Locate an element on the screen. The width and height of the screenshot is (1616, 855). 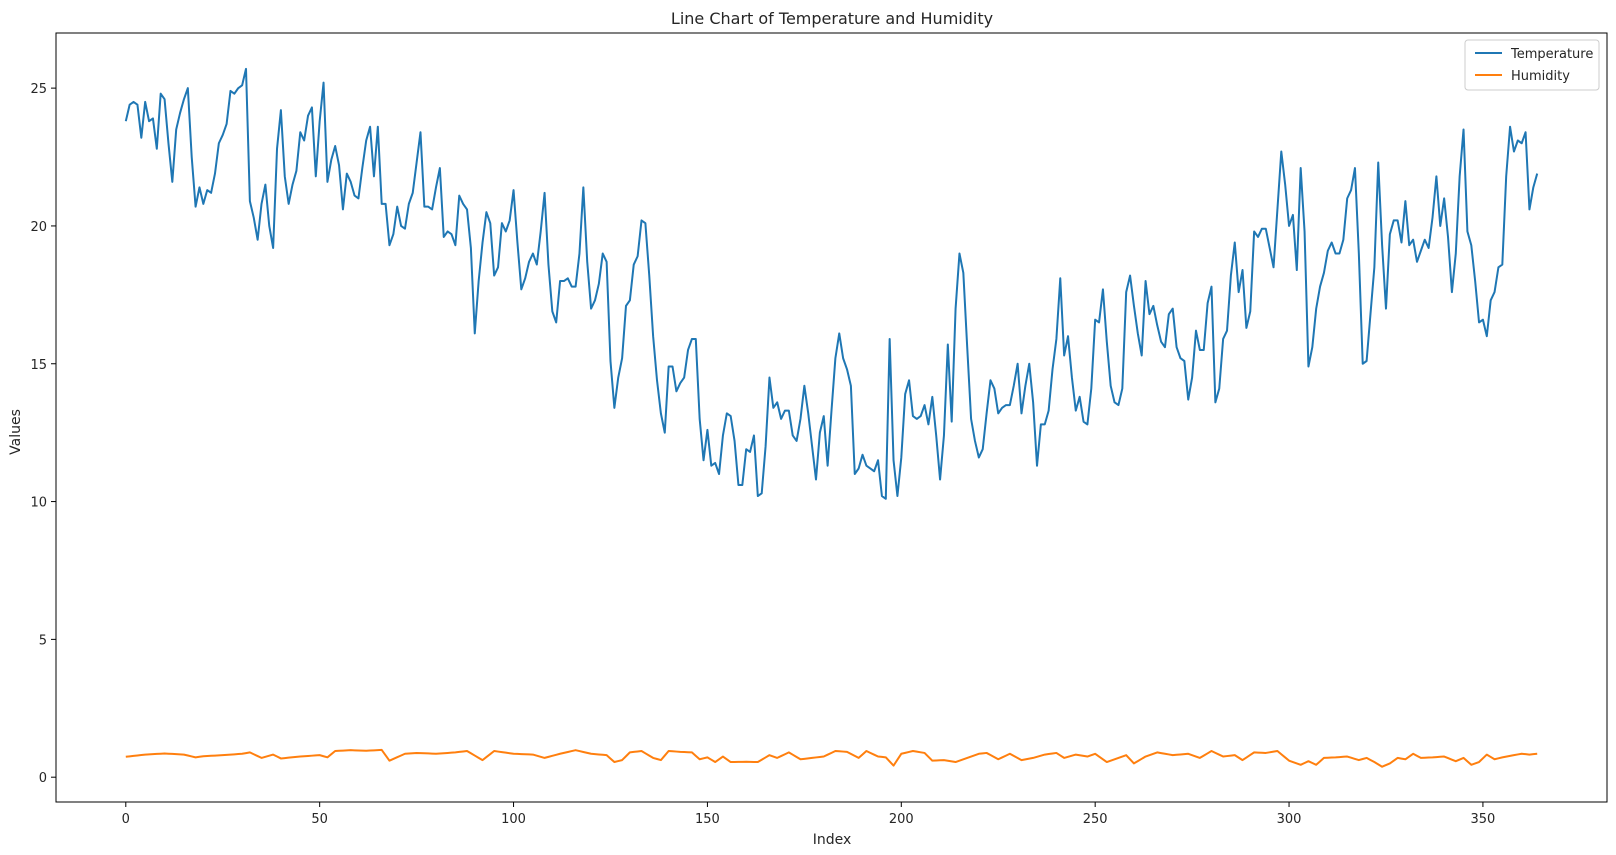
series-line-humidity is located at coordinates (831, 758).